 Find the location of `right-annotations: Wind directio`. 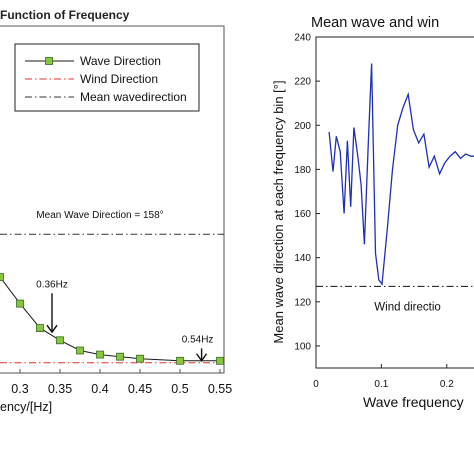

right-annotations: Wind directio is located at coordinates (407, 308).